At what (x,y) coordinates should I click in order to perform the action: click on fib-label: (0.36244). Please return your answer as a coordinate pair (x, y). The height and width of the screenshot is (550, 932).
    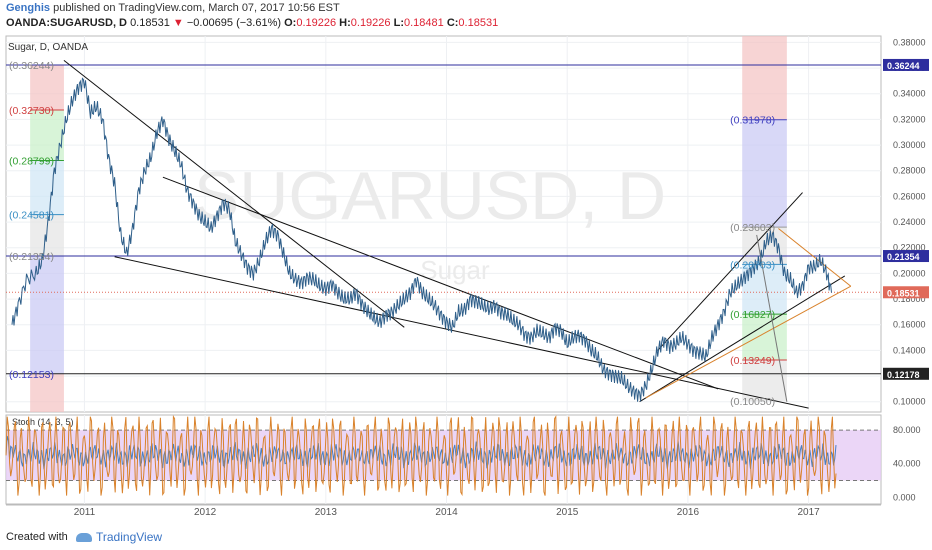
    Looking at the image, I should click on (31, 66).